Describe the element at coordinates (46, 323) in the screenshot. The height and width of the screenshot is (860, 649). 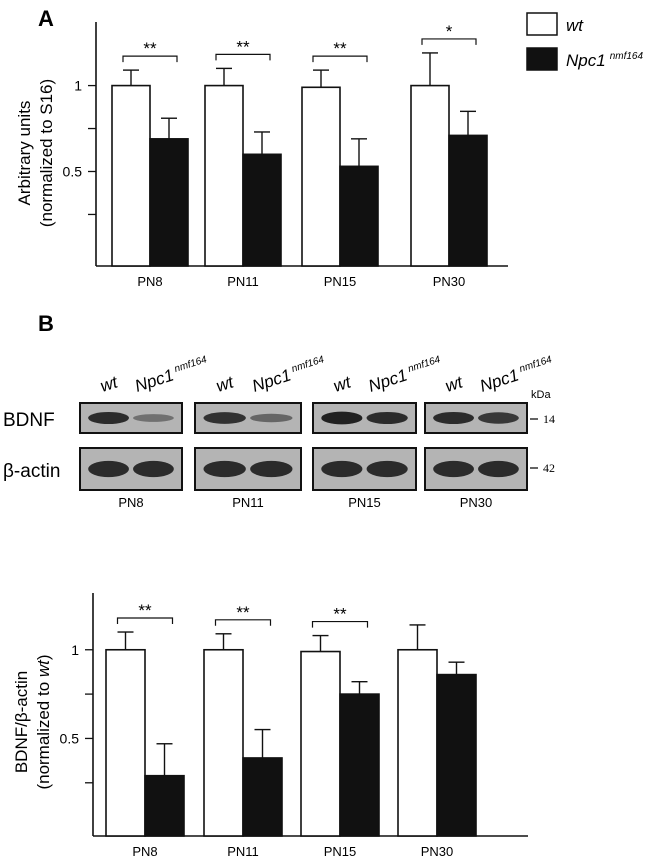
I see `panel-b-label: B` at that location.